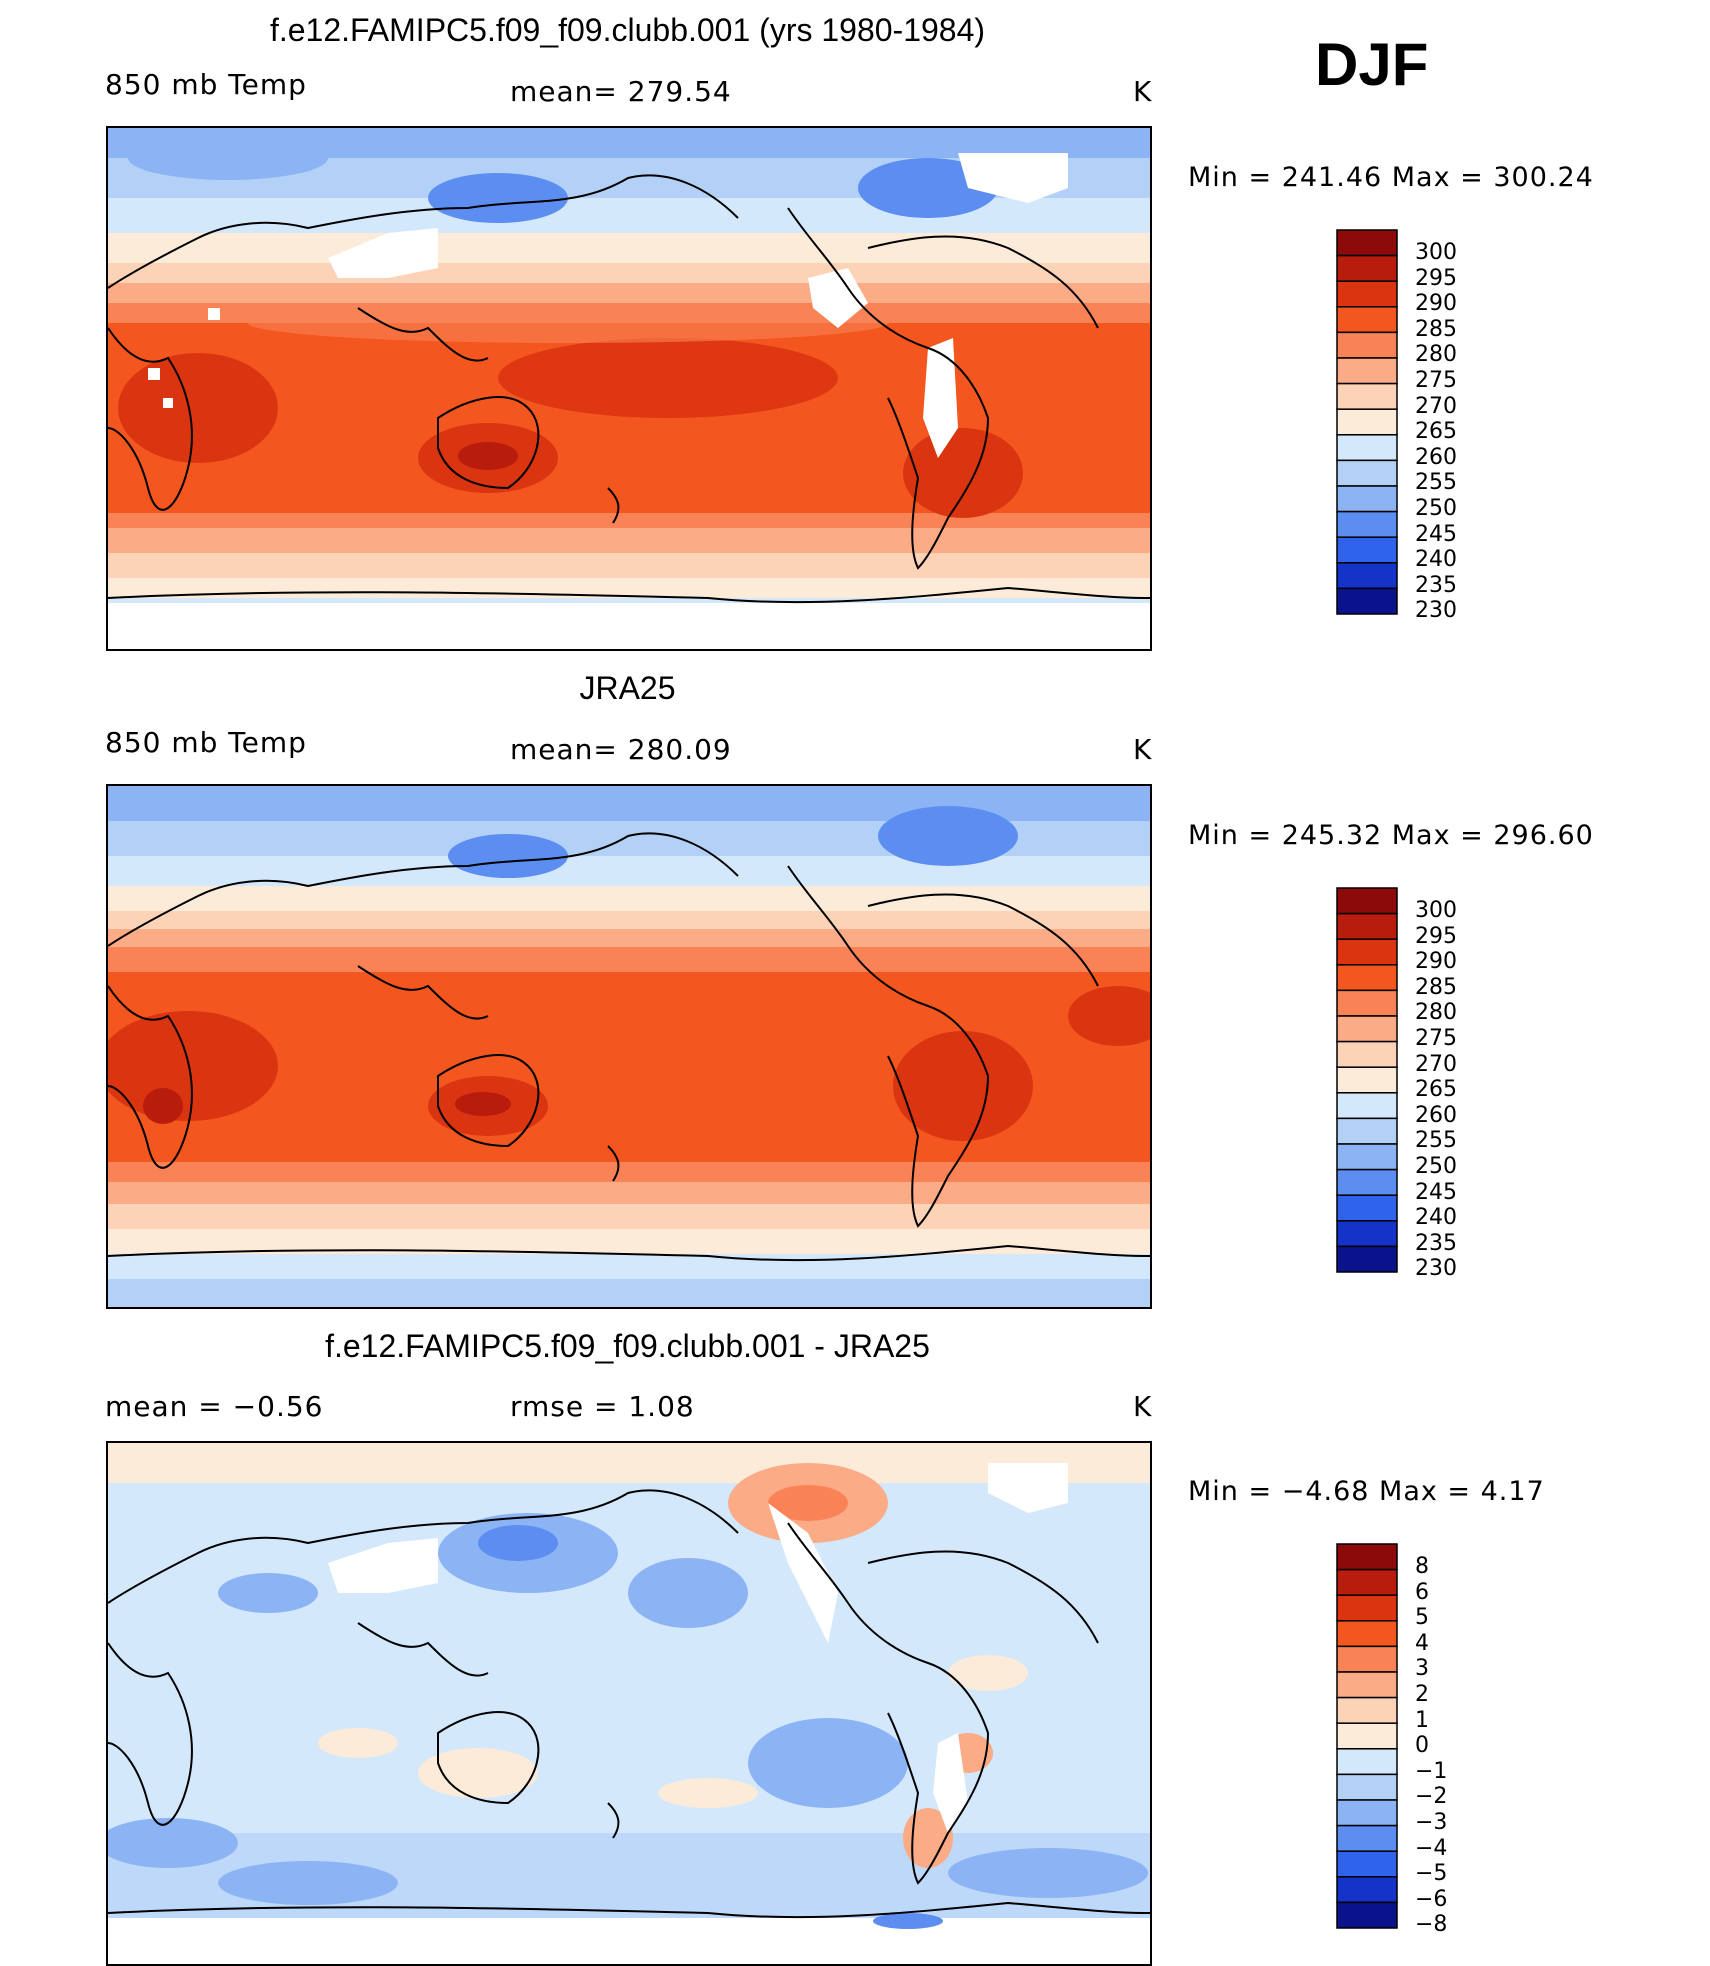  What do you see at coordinates (1391, 177) in the screenshot?
I see `panel1-minmax: Min = 241.46 Max = 300.24` at bounding box center [1391, 177].